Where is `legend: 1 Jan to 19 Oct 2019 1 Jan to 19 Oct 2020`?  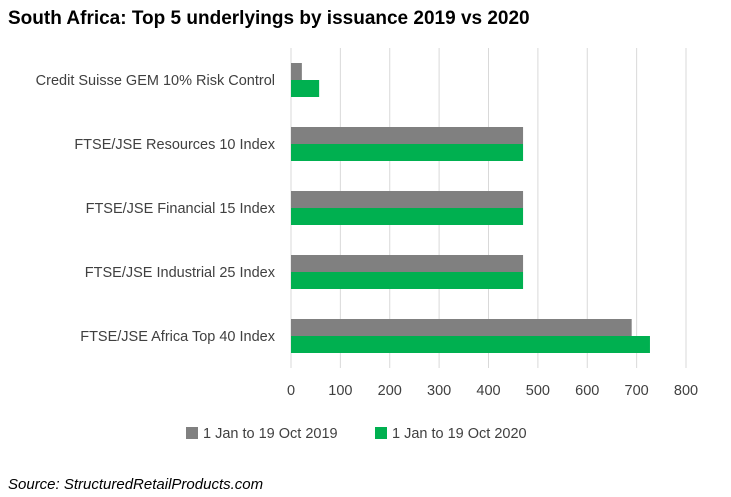 legend: 1 Jan to 19 Oct 2019 1 Jan to 19 Oct 2020 is located at coordinates (356, 434).